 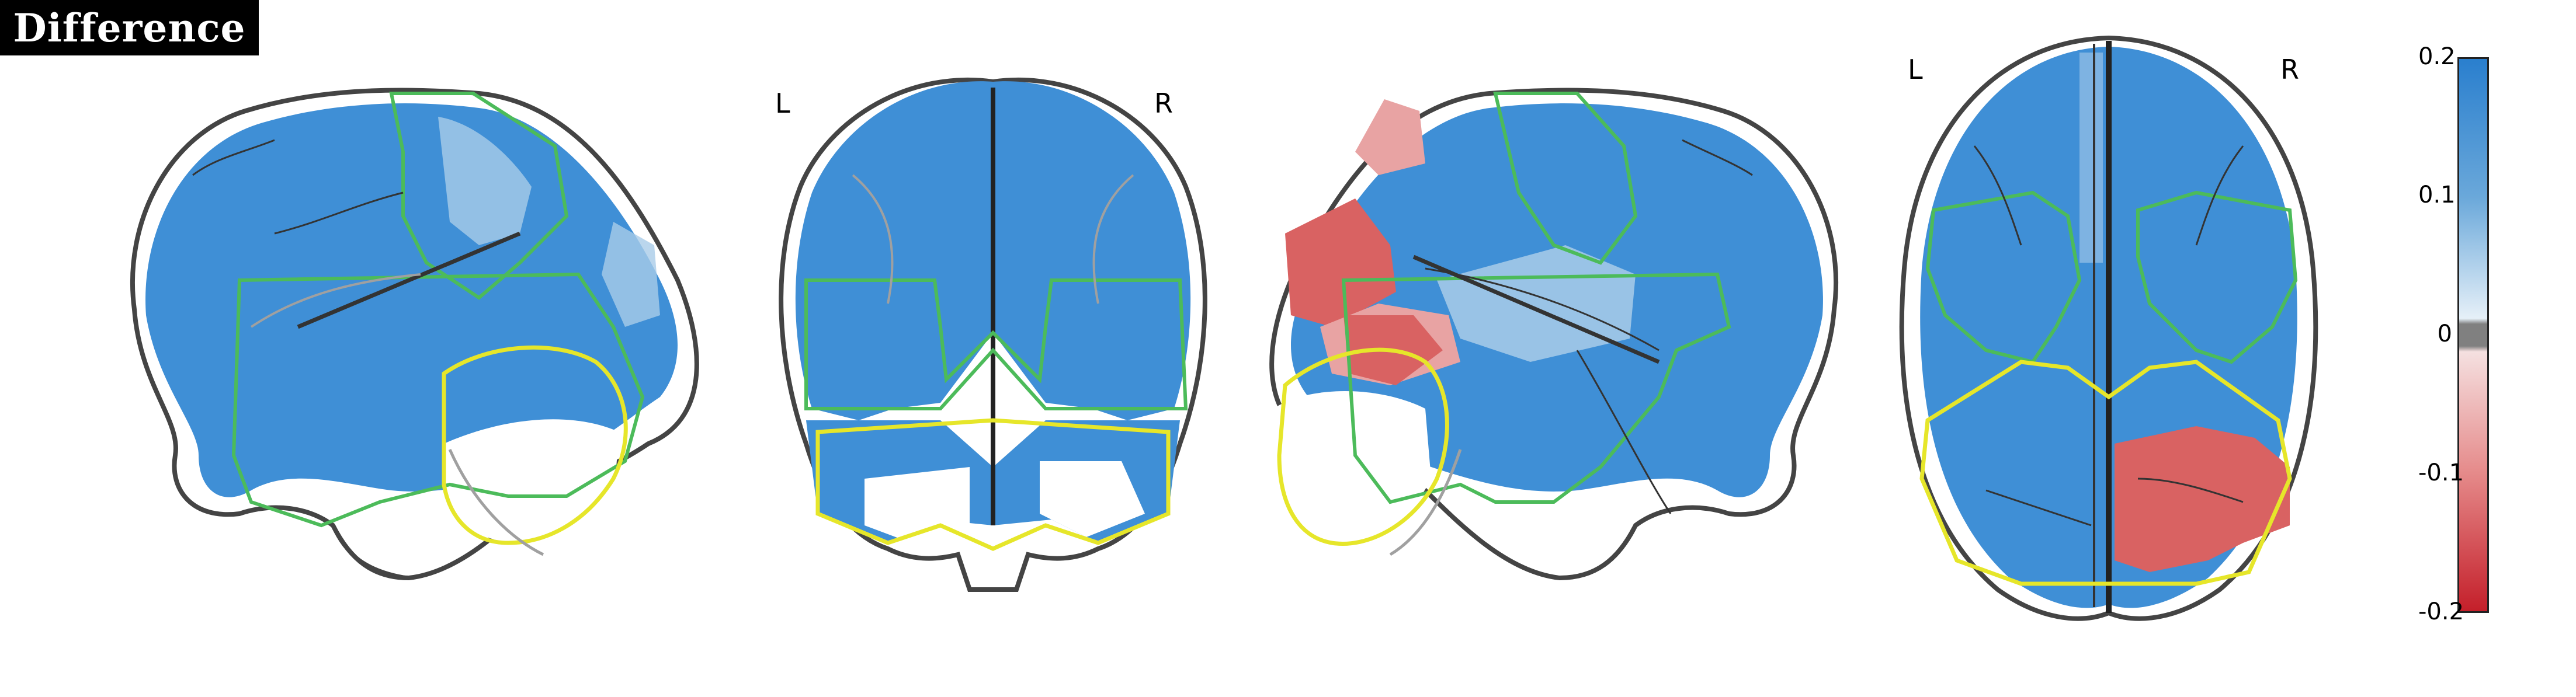 What do you see at coordinates (2444, 334) in the screenshot?
I see `colorbar-tick-2: 0` at bounding box center [2444, 334].